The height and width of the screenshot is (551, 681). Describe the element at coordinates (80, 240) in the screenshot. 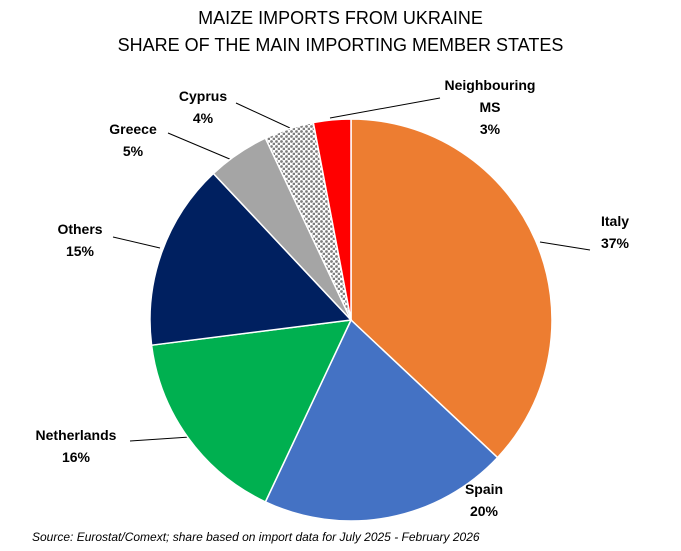

I see `slice-label: Others 15%` at that location.